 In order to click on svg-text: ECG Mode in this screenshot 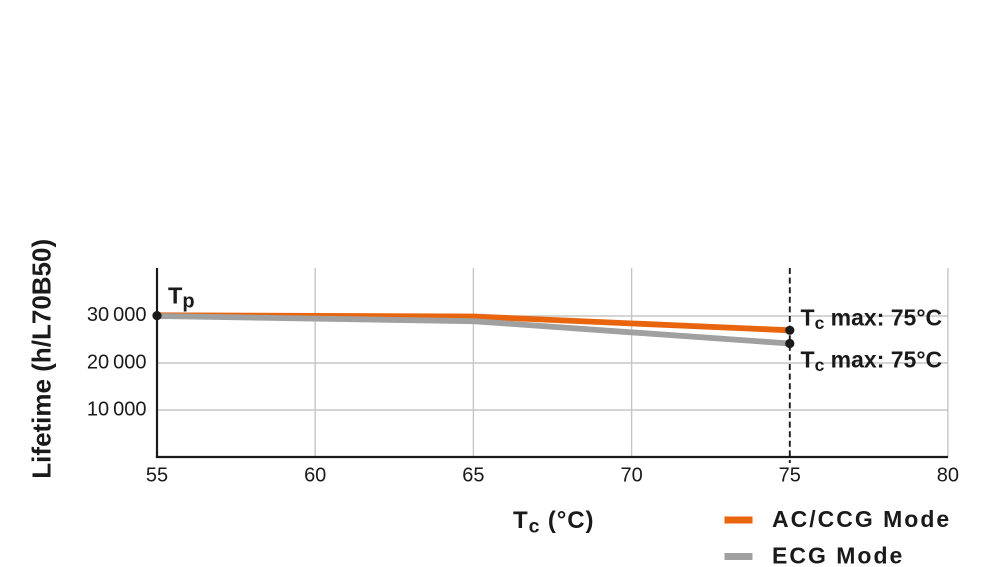, I will do `click(838, 555)`.